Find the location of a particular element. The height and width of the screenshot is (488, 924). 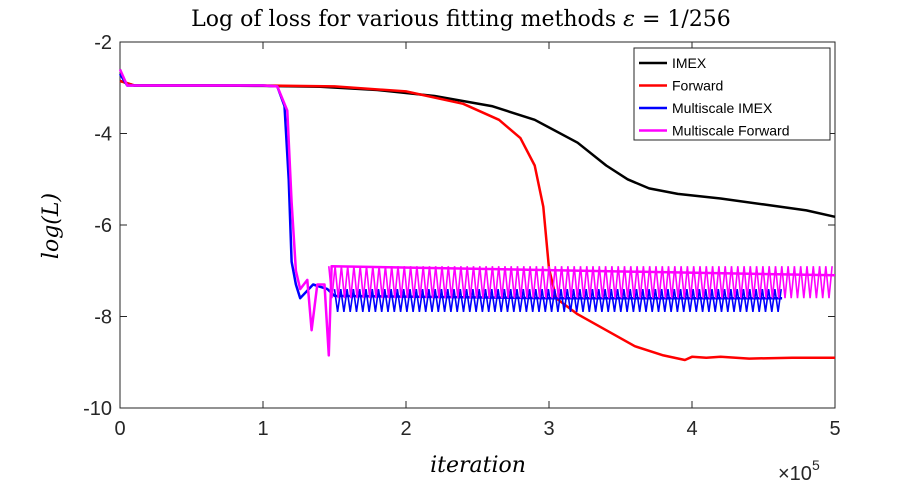

x-axis-label: iteration is located at coordinates (478, 465).